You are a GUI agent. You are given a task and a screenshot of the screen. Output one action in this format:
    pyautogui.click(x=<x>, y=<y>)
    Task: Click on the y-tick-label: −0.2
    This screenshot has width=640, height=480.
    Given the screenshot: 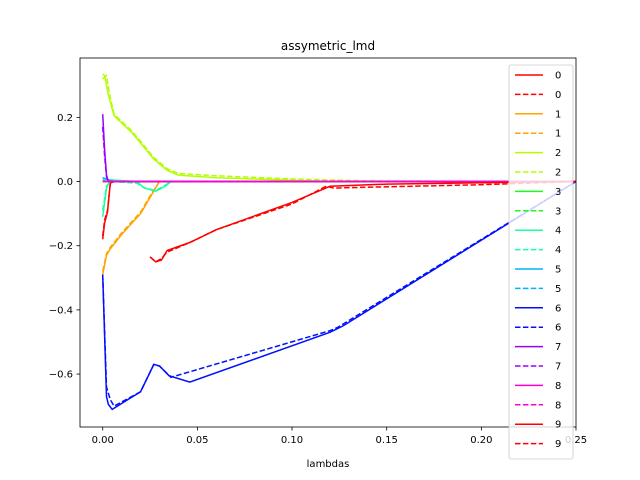 What is the action you would take?
    pyautogui.click(x=61, y=246)
    